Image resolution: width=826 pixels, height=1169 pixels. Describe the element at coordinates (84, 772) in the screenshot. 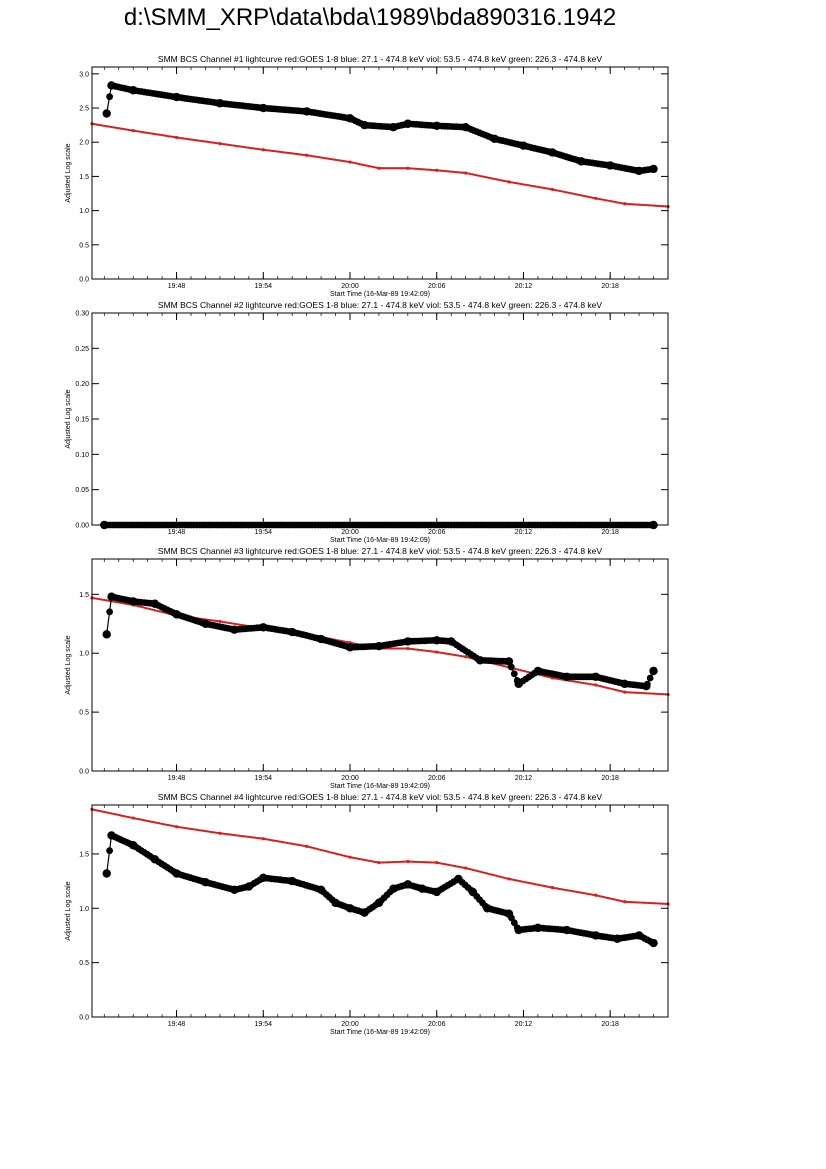

I see `y-tick-label: 0.0` at that location.